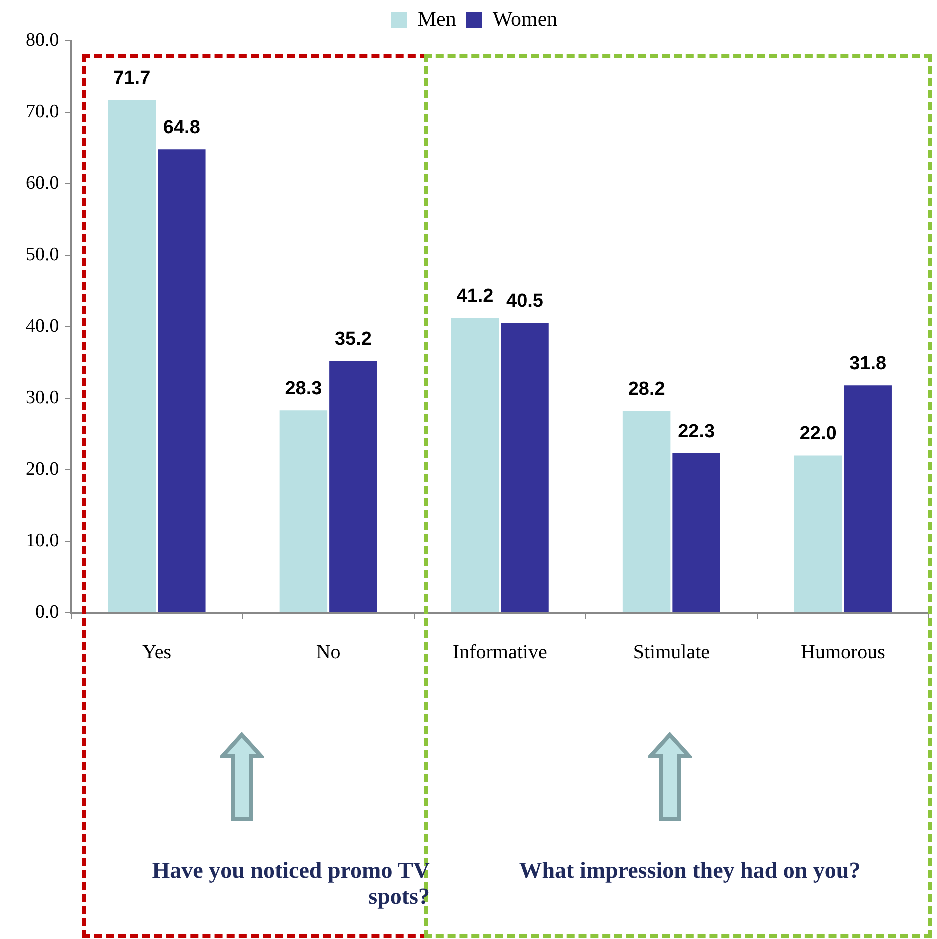 This screenshot has width=937, height=939. Describe the element at coordinates (43, 40) in the screenshot. I see `y-tick-label: 80.0` at that location.